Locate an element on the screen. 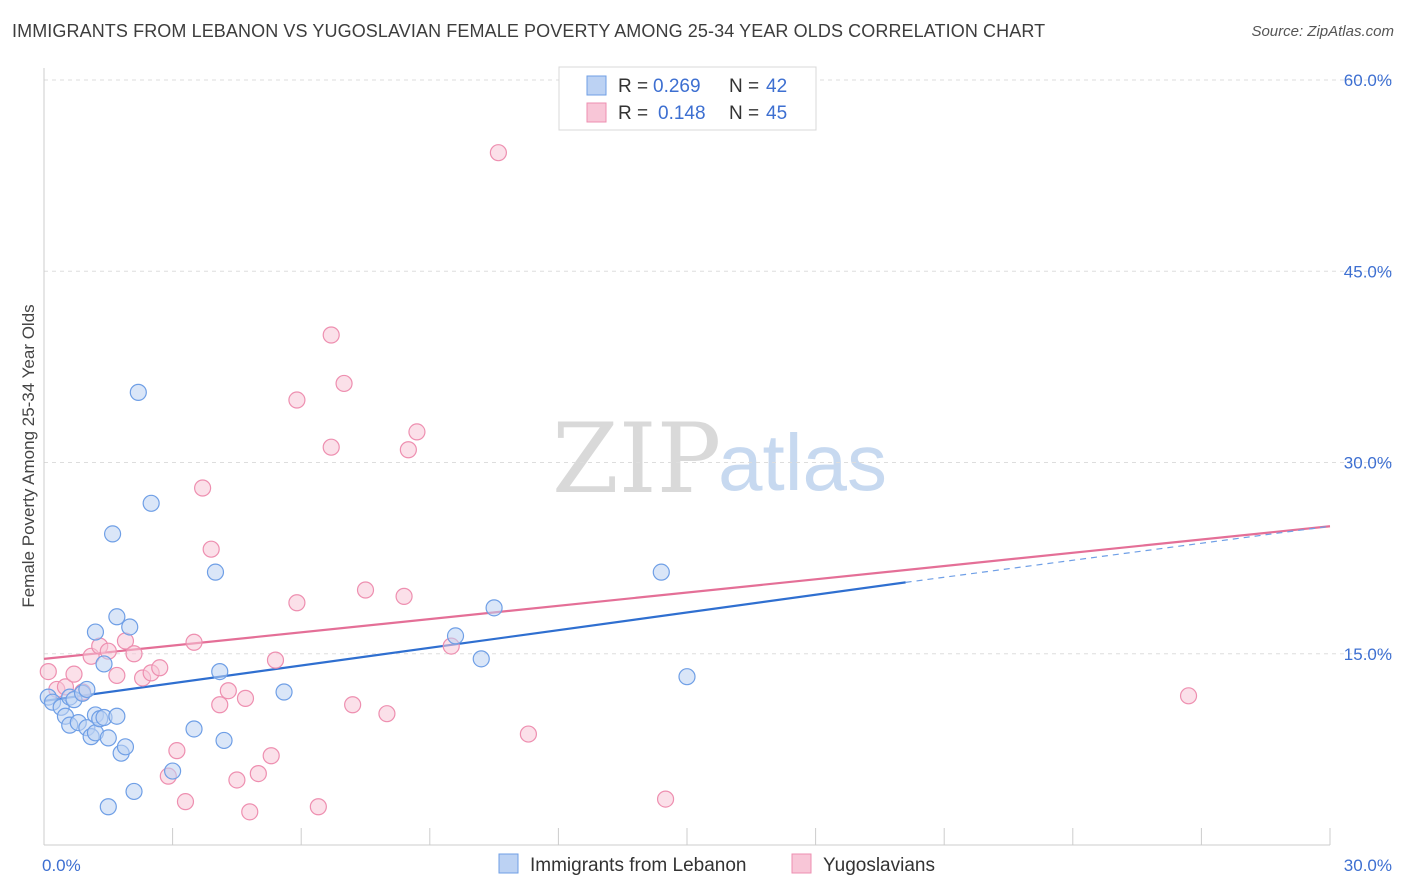 The width and height of the screenshot is (1406, 892). legend: R = 0.269 N = 42 R = 0.148 N = 45 is located at coordinates (687, 98).